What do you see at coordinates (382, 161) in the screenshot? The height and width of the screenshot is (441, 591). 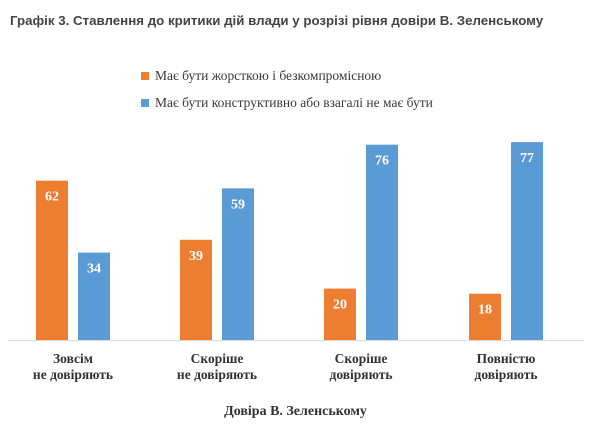 I see `bar-value-label-series-2-3: 76` at bounding box center [382, 161].